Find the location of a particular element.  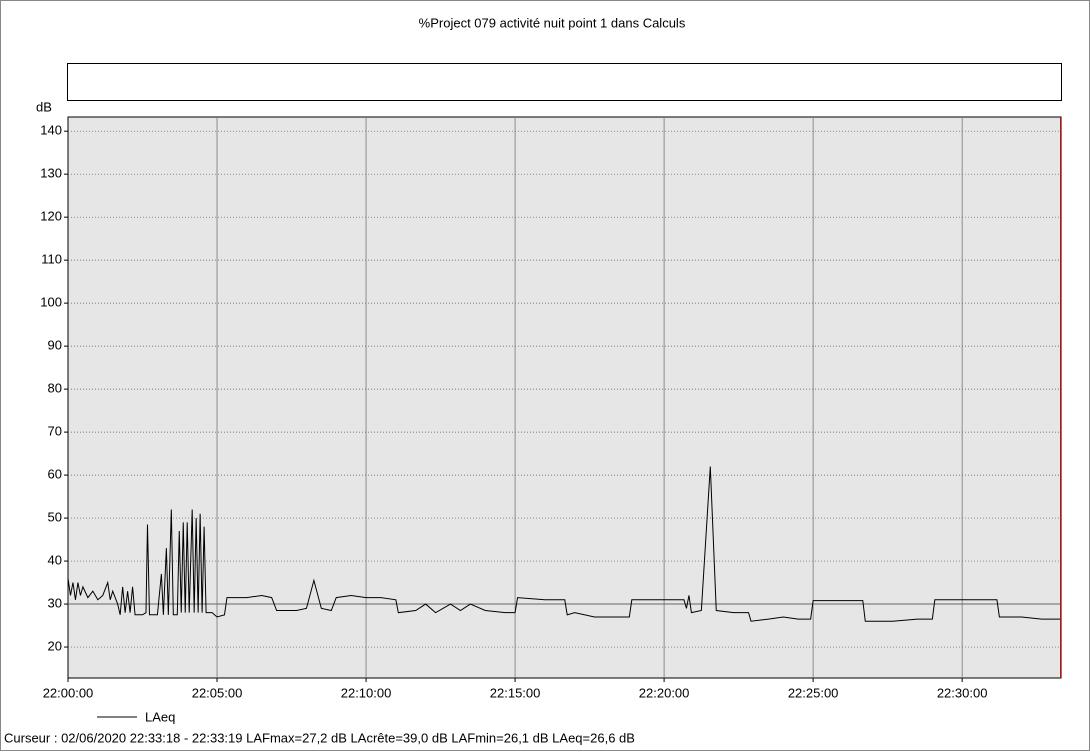

y-tick-label: 60 is located at coordinates (55, 474).